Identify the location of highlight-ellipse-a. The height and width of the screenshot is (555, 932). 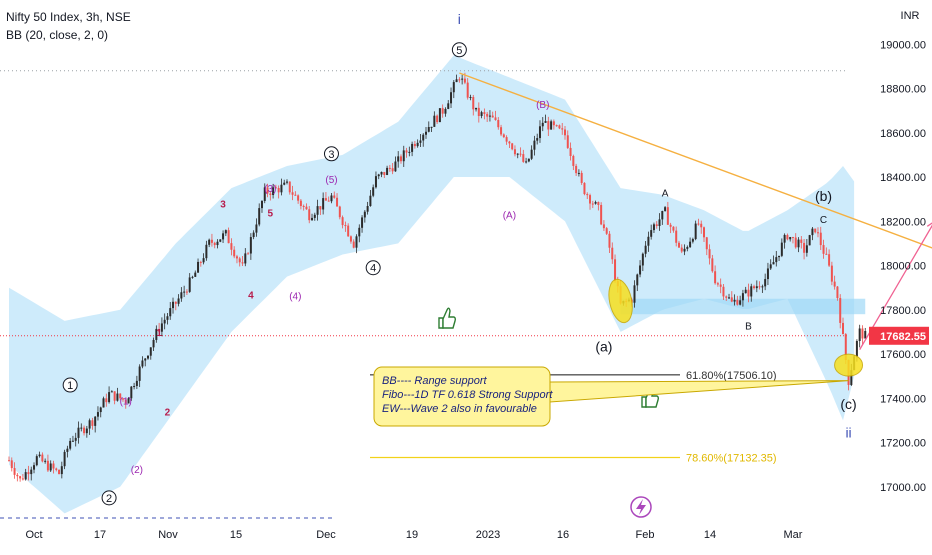
(620, 301).